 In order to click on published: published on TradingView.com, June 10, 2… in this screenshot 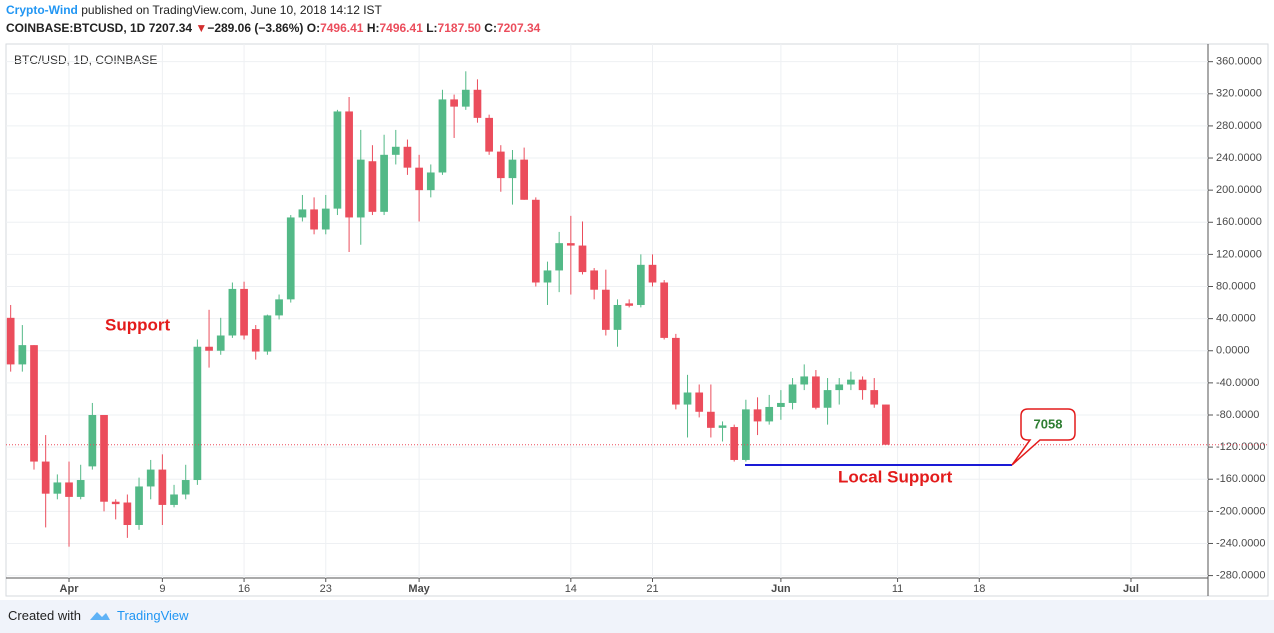, I will do `click(231, 10)`.